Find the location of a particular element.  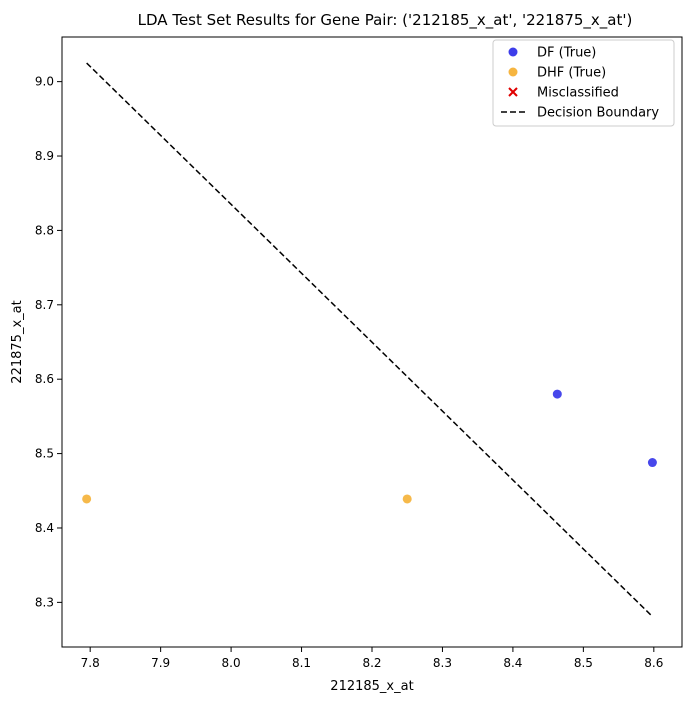

x-tick-label: 8.2 is located at coordinates (371, 663).